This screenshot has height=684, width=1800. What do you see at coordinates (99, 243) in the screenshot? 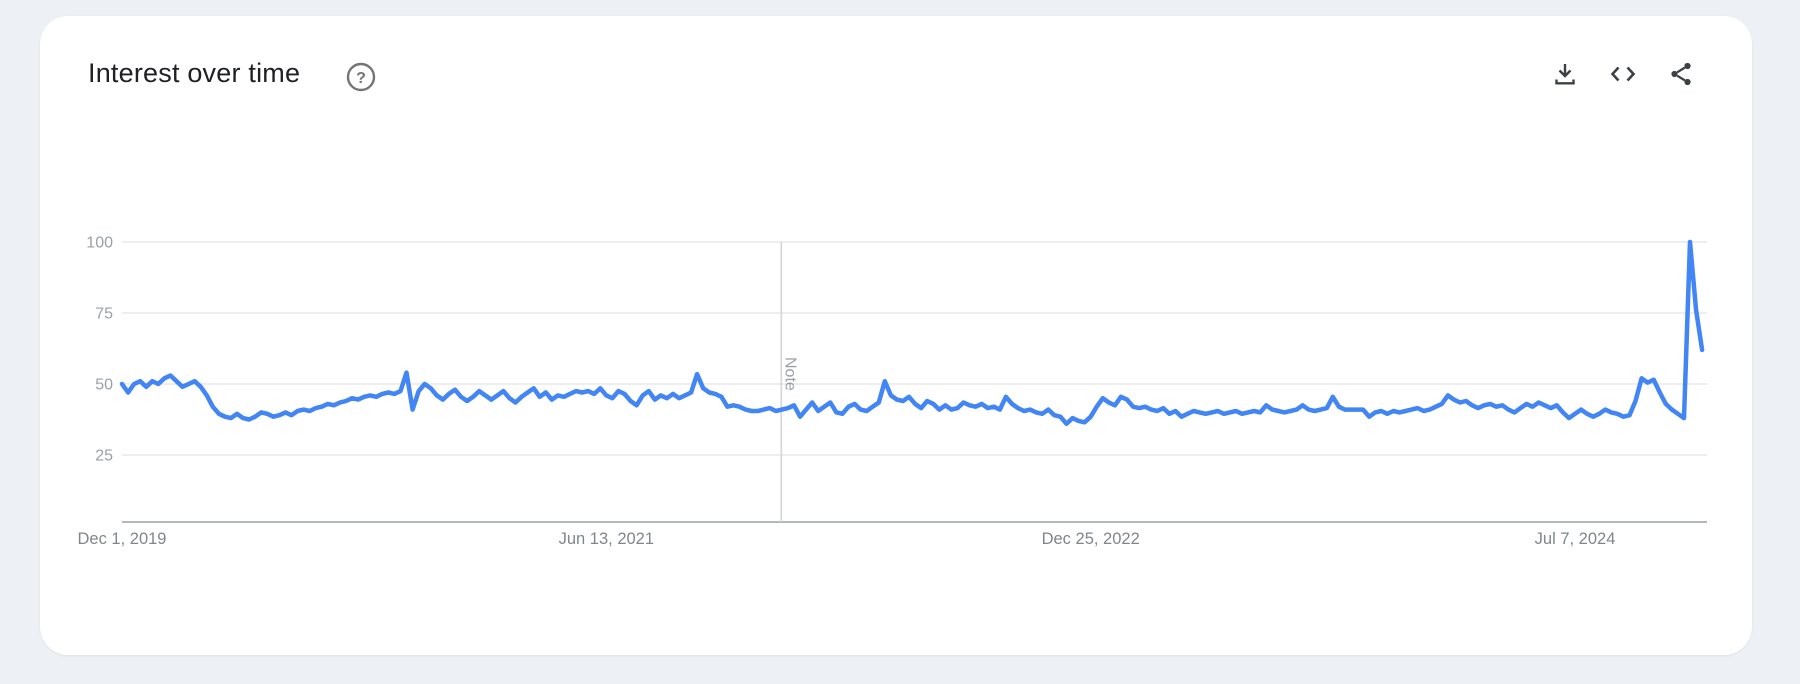
I see `y-axis-tick-100: 100` at bounding box center [99, 243].